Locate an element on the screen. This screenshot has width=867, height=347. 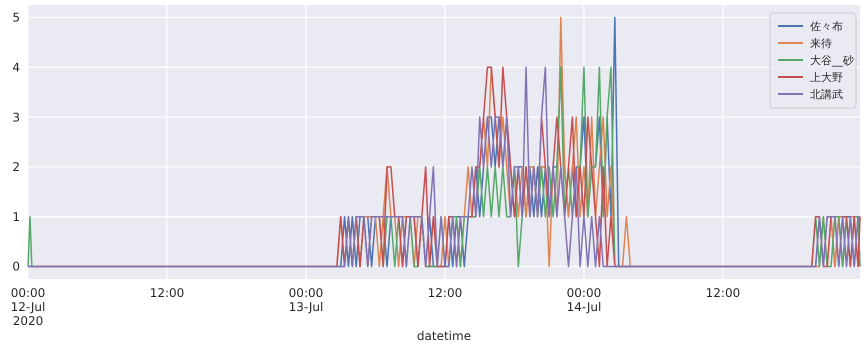
x-axis-title: datetime is located at coordinates (444, 336).